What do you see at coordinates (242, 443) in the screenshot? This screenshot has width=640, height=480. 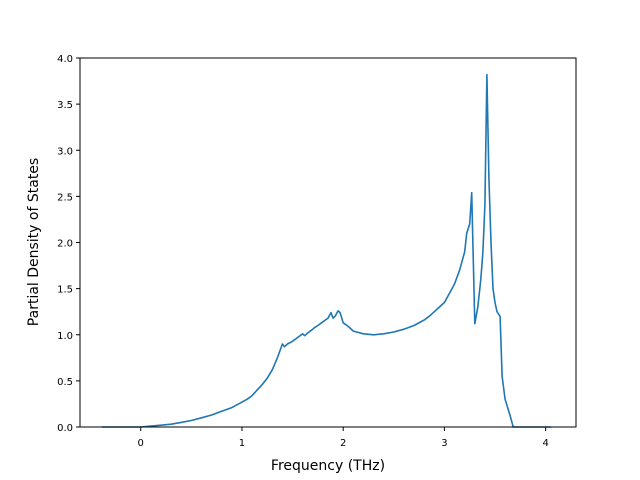 I see `x-tick-label: 1` at bounding box center [242, 443].